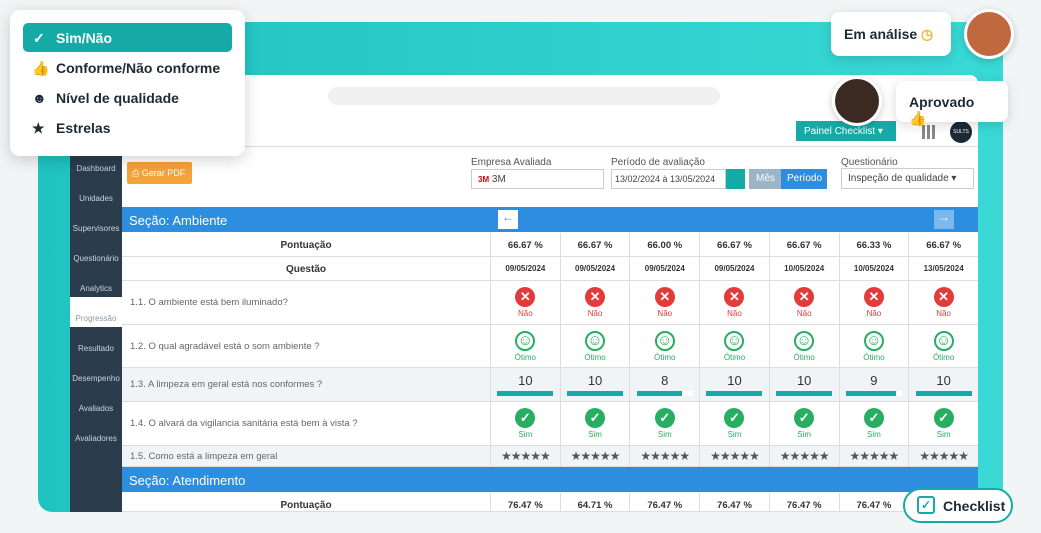 The image size is (1041, 533). I want to click on pdf-button: ⎙ Gerar PDF, so click(159, 173).